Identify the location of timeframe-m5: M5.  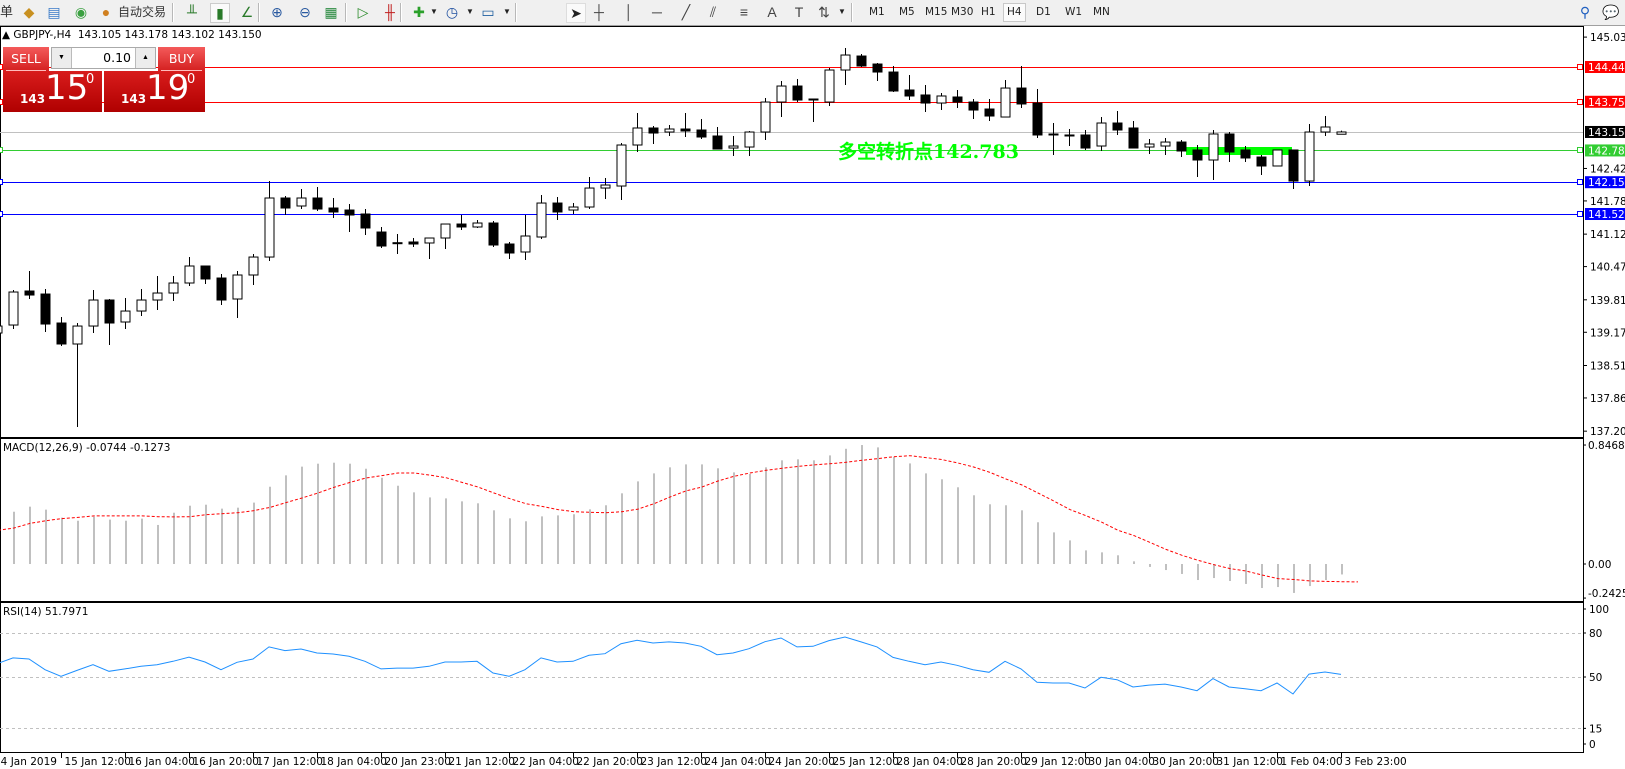
(907, 12).